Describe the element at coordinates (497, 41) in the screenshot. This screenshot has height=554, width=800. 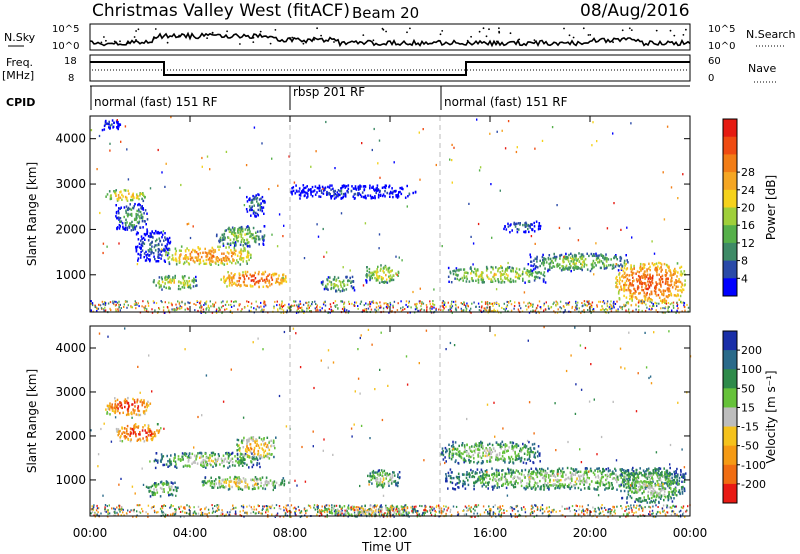
I see `nsearch-point` at that location.